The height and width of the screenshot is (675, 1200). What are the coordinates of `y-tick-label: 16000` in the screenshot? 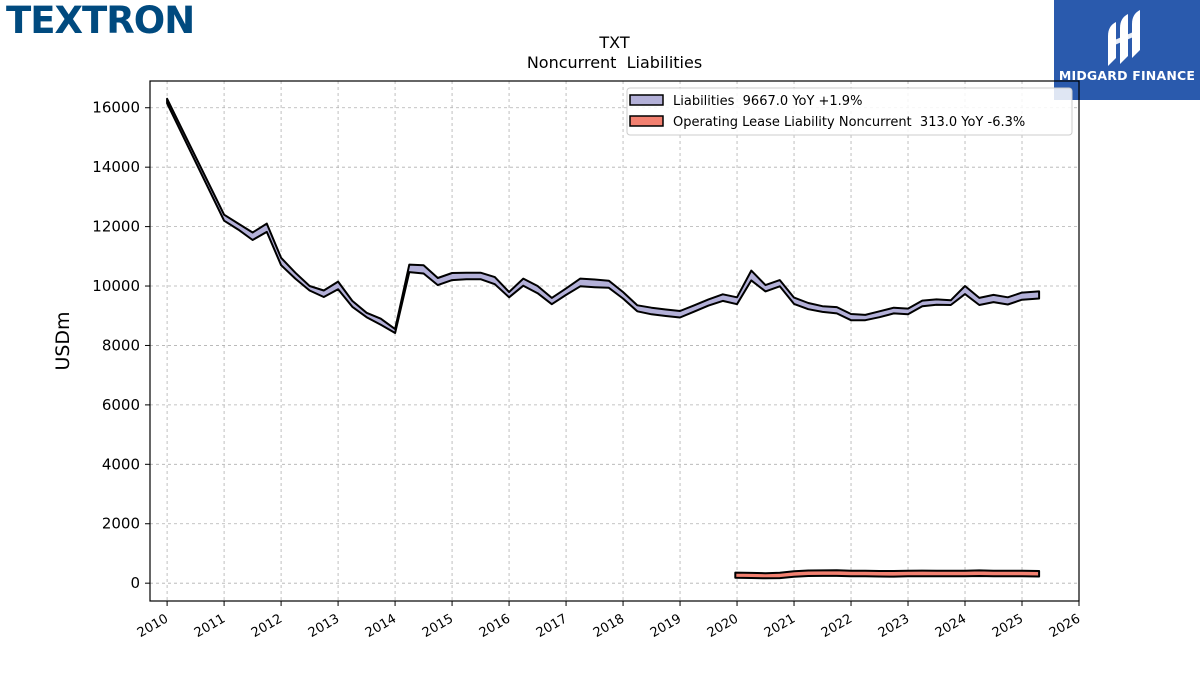 It's located at (116, 108).